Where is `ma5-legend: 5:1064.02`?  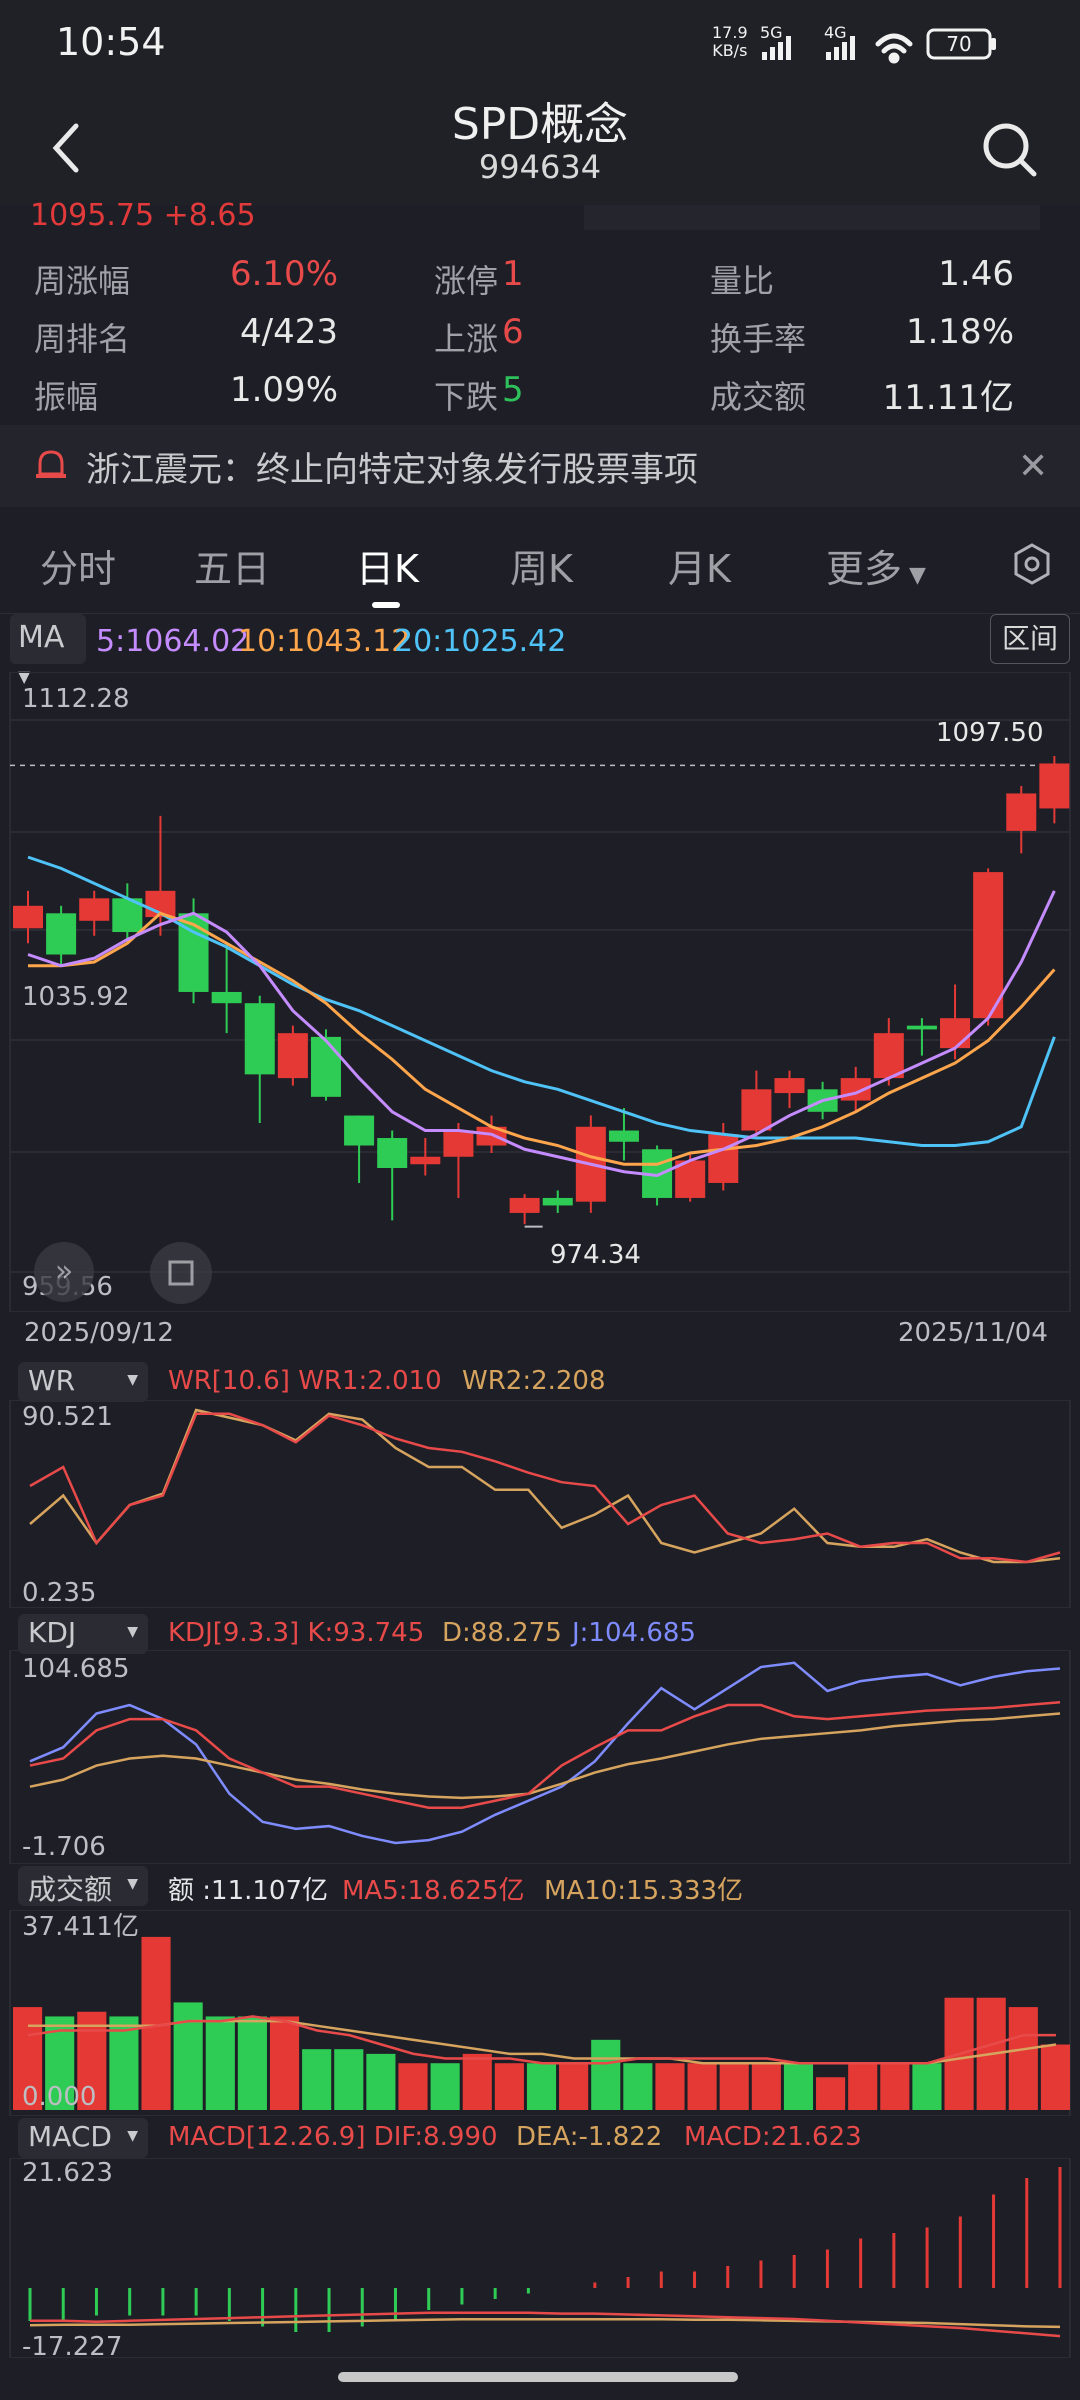
ma5-legend: 5:1064.02 is located at coordinates (173, 641).